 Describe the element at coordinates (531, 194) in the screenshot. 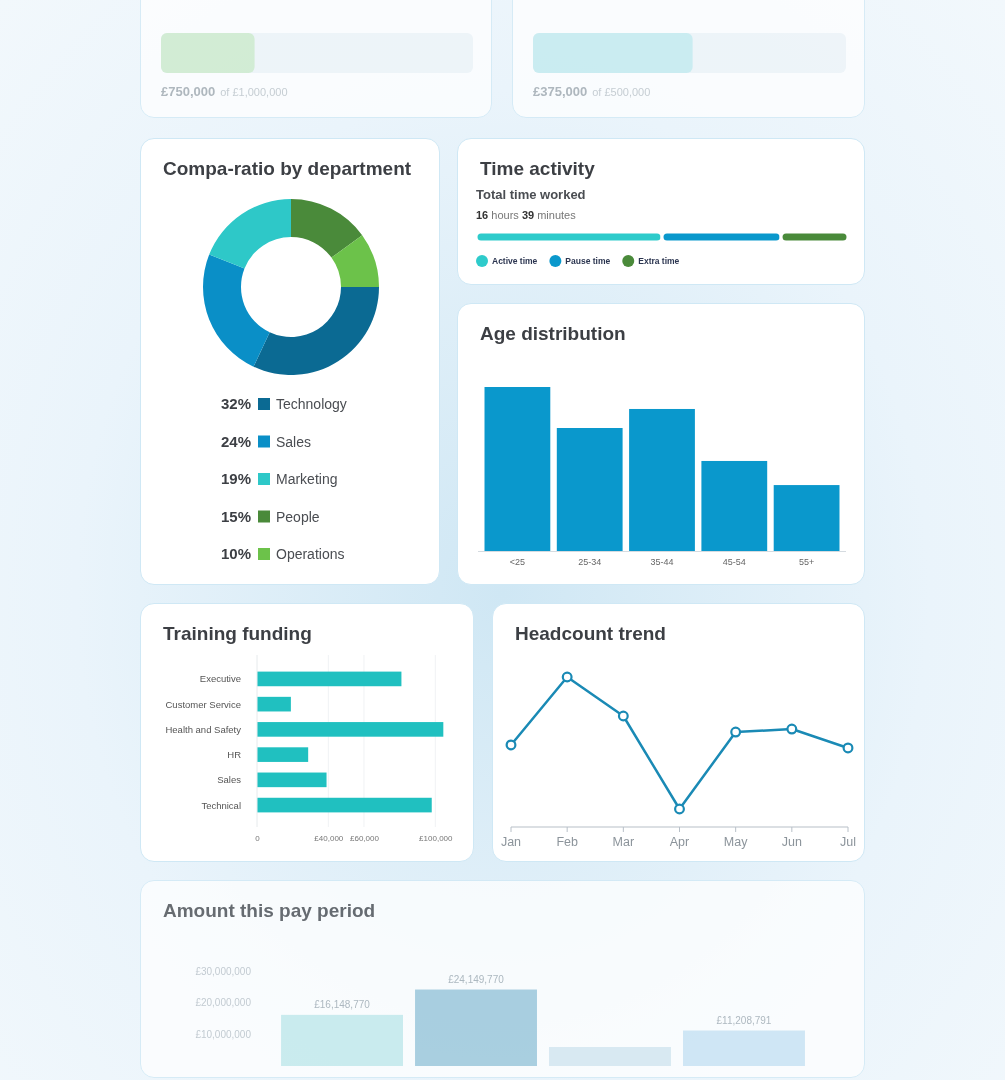

I see `chart-subtitle: Total time worked` at that location.